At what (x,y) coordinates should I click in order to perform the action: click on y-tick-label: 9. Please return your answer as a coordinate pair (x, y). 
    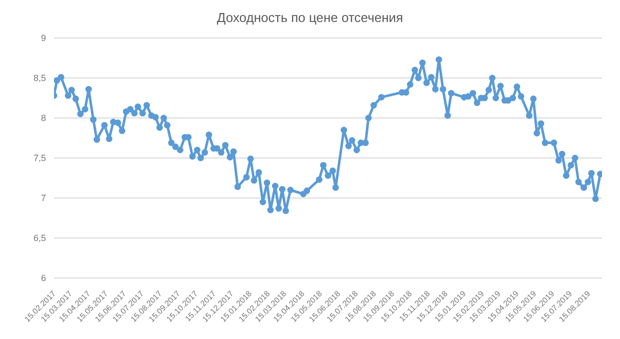
    Looking at the image, I should click on (43, 38).